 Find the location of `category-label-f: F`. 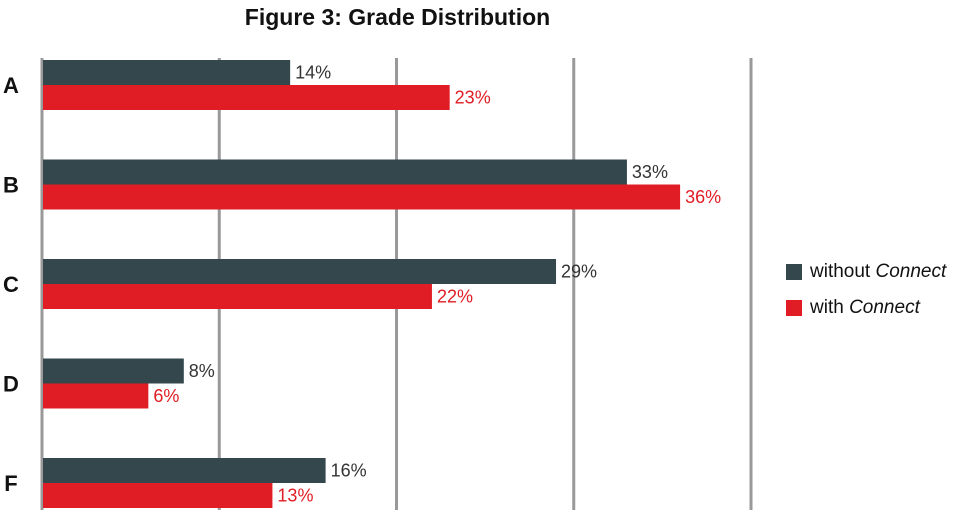

category-label-f: F is located at coordinates (10, 483).